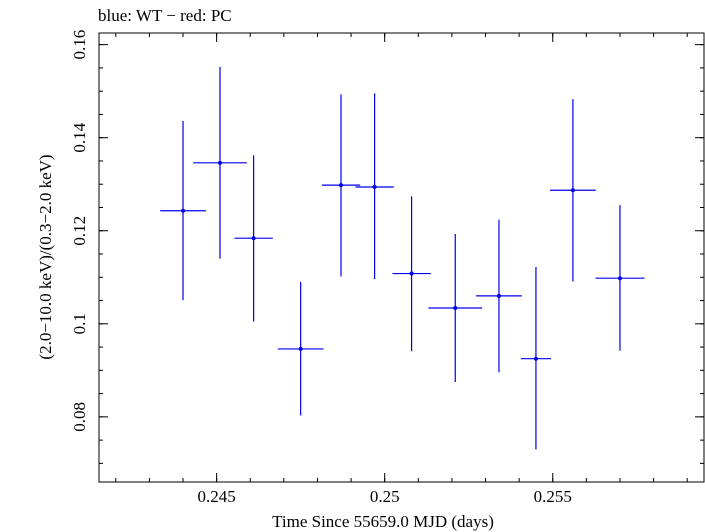 The height and width of the screenshot is (532, 705). Describe the element at coordinates (553, 496) in the screenshot. I see `x-tick-label: 0.255` at that location.